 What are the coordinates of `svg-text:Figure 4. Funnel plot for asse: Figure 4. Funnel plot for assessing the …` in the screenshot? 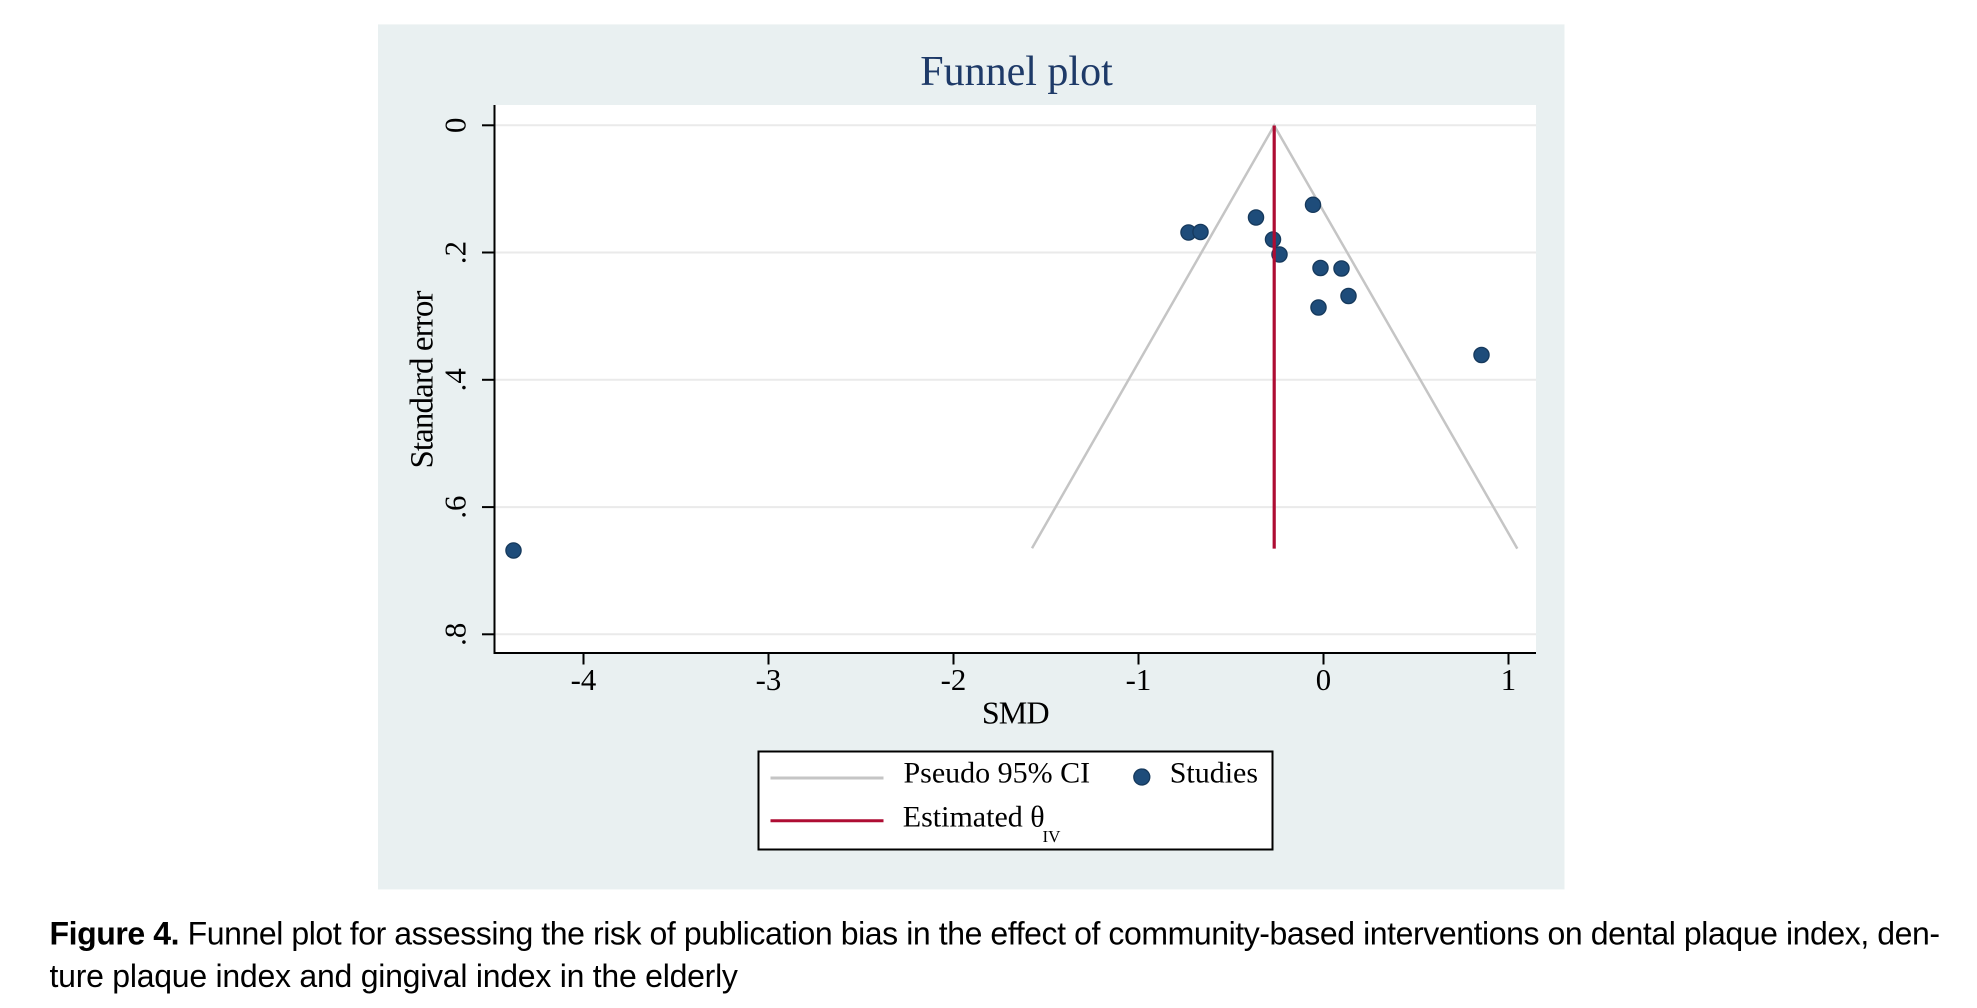 It's located at (995, 934).